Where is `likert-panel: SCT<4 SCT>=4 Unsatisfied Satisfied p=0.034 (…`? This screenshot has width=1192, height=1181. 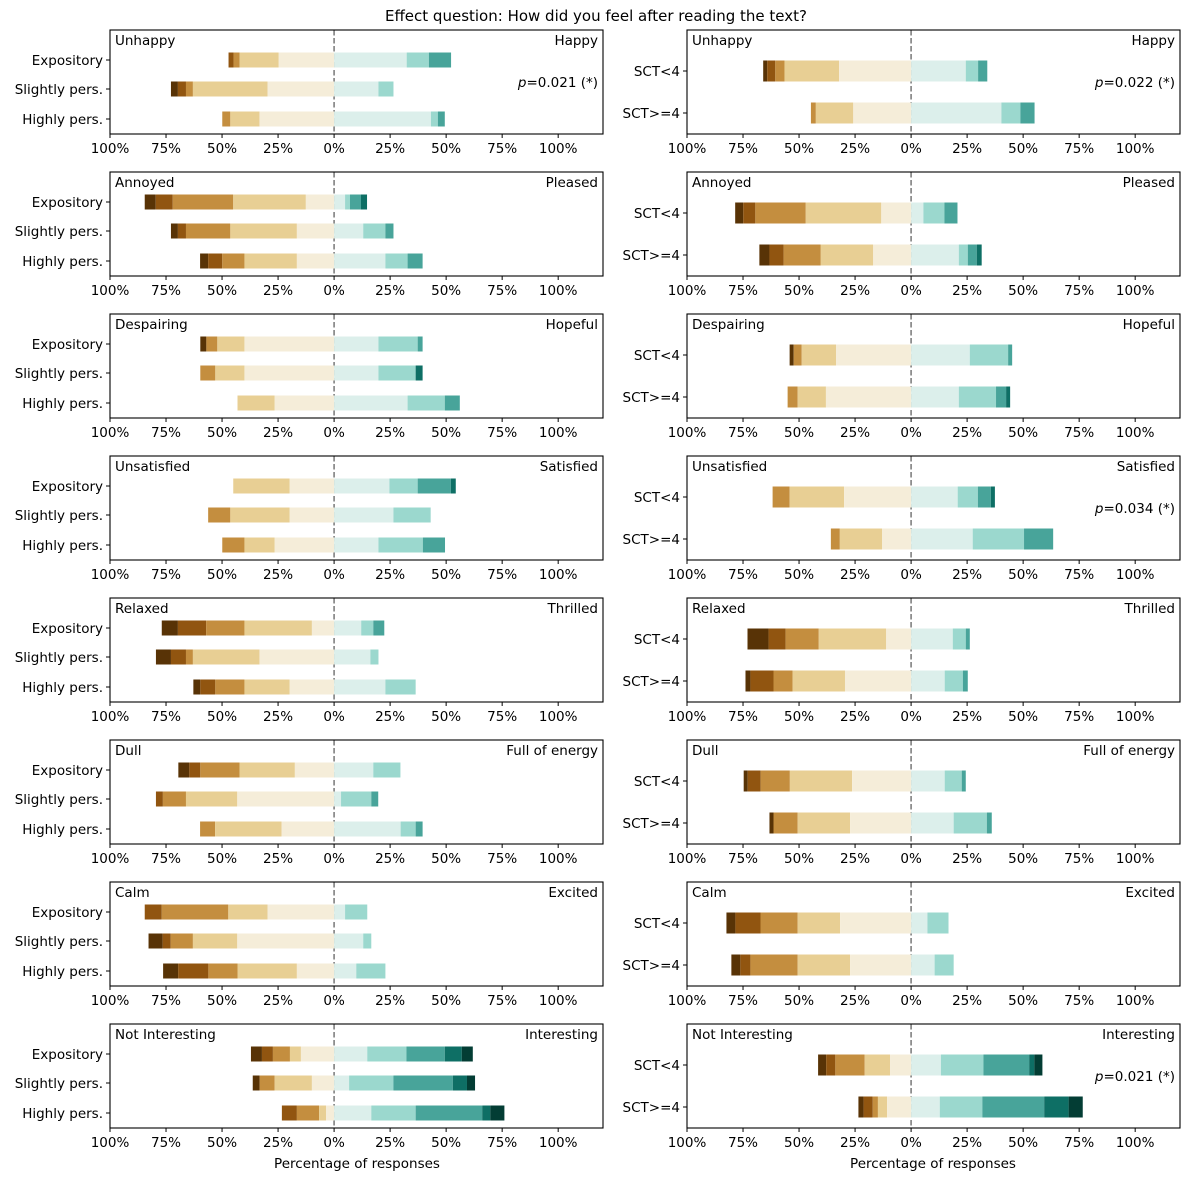
likert-panel: SCT<4 SCT>=4 Unsatisfied Satisfied p=0.034 (… is located at coordinates (902, 519).